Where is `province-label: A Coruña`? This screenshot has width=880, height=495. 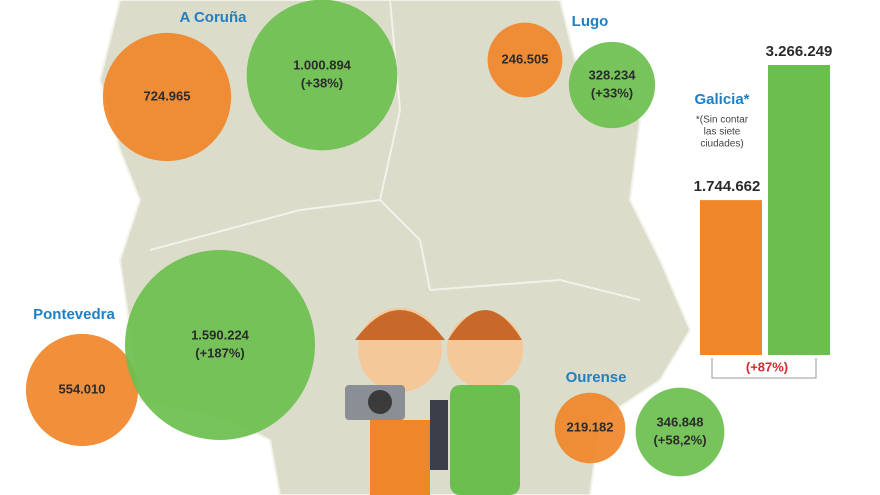
province-label: A Coruña is located at coordinates (214, 17).